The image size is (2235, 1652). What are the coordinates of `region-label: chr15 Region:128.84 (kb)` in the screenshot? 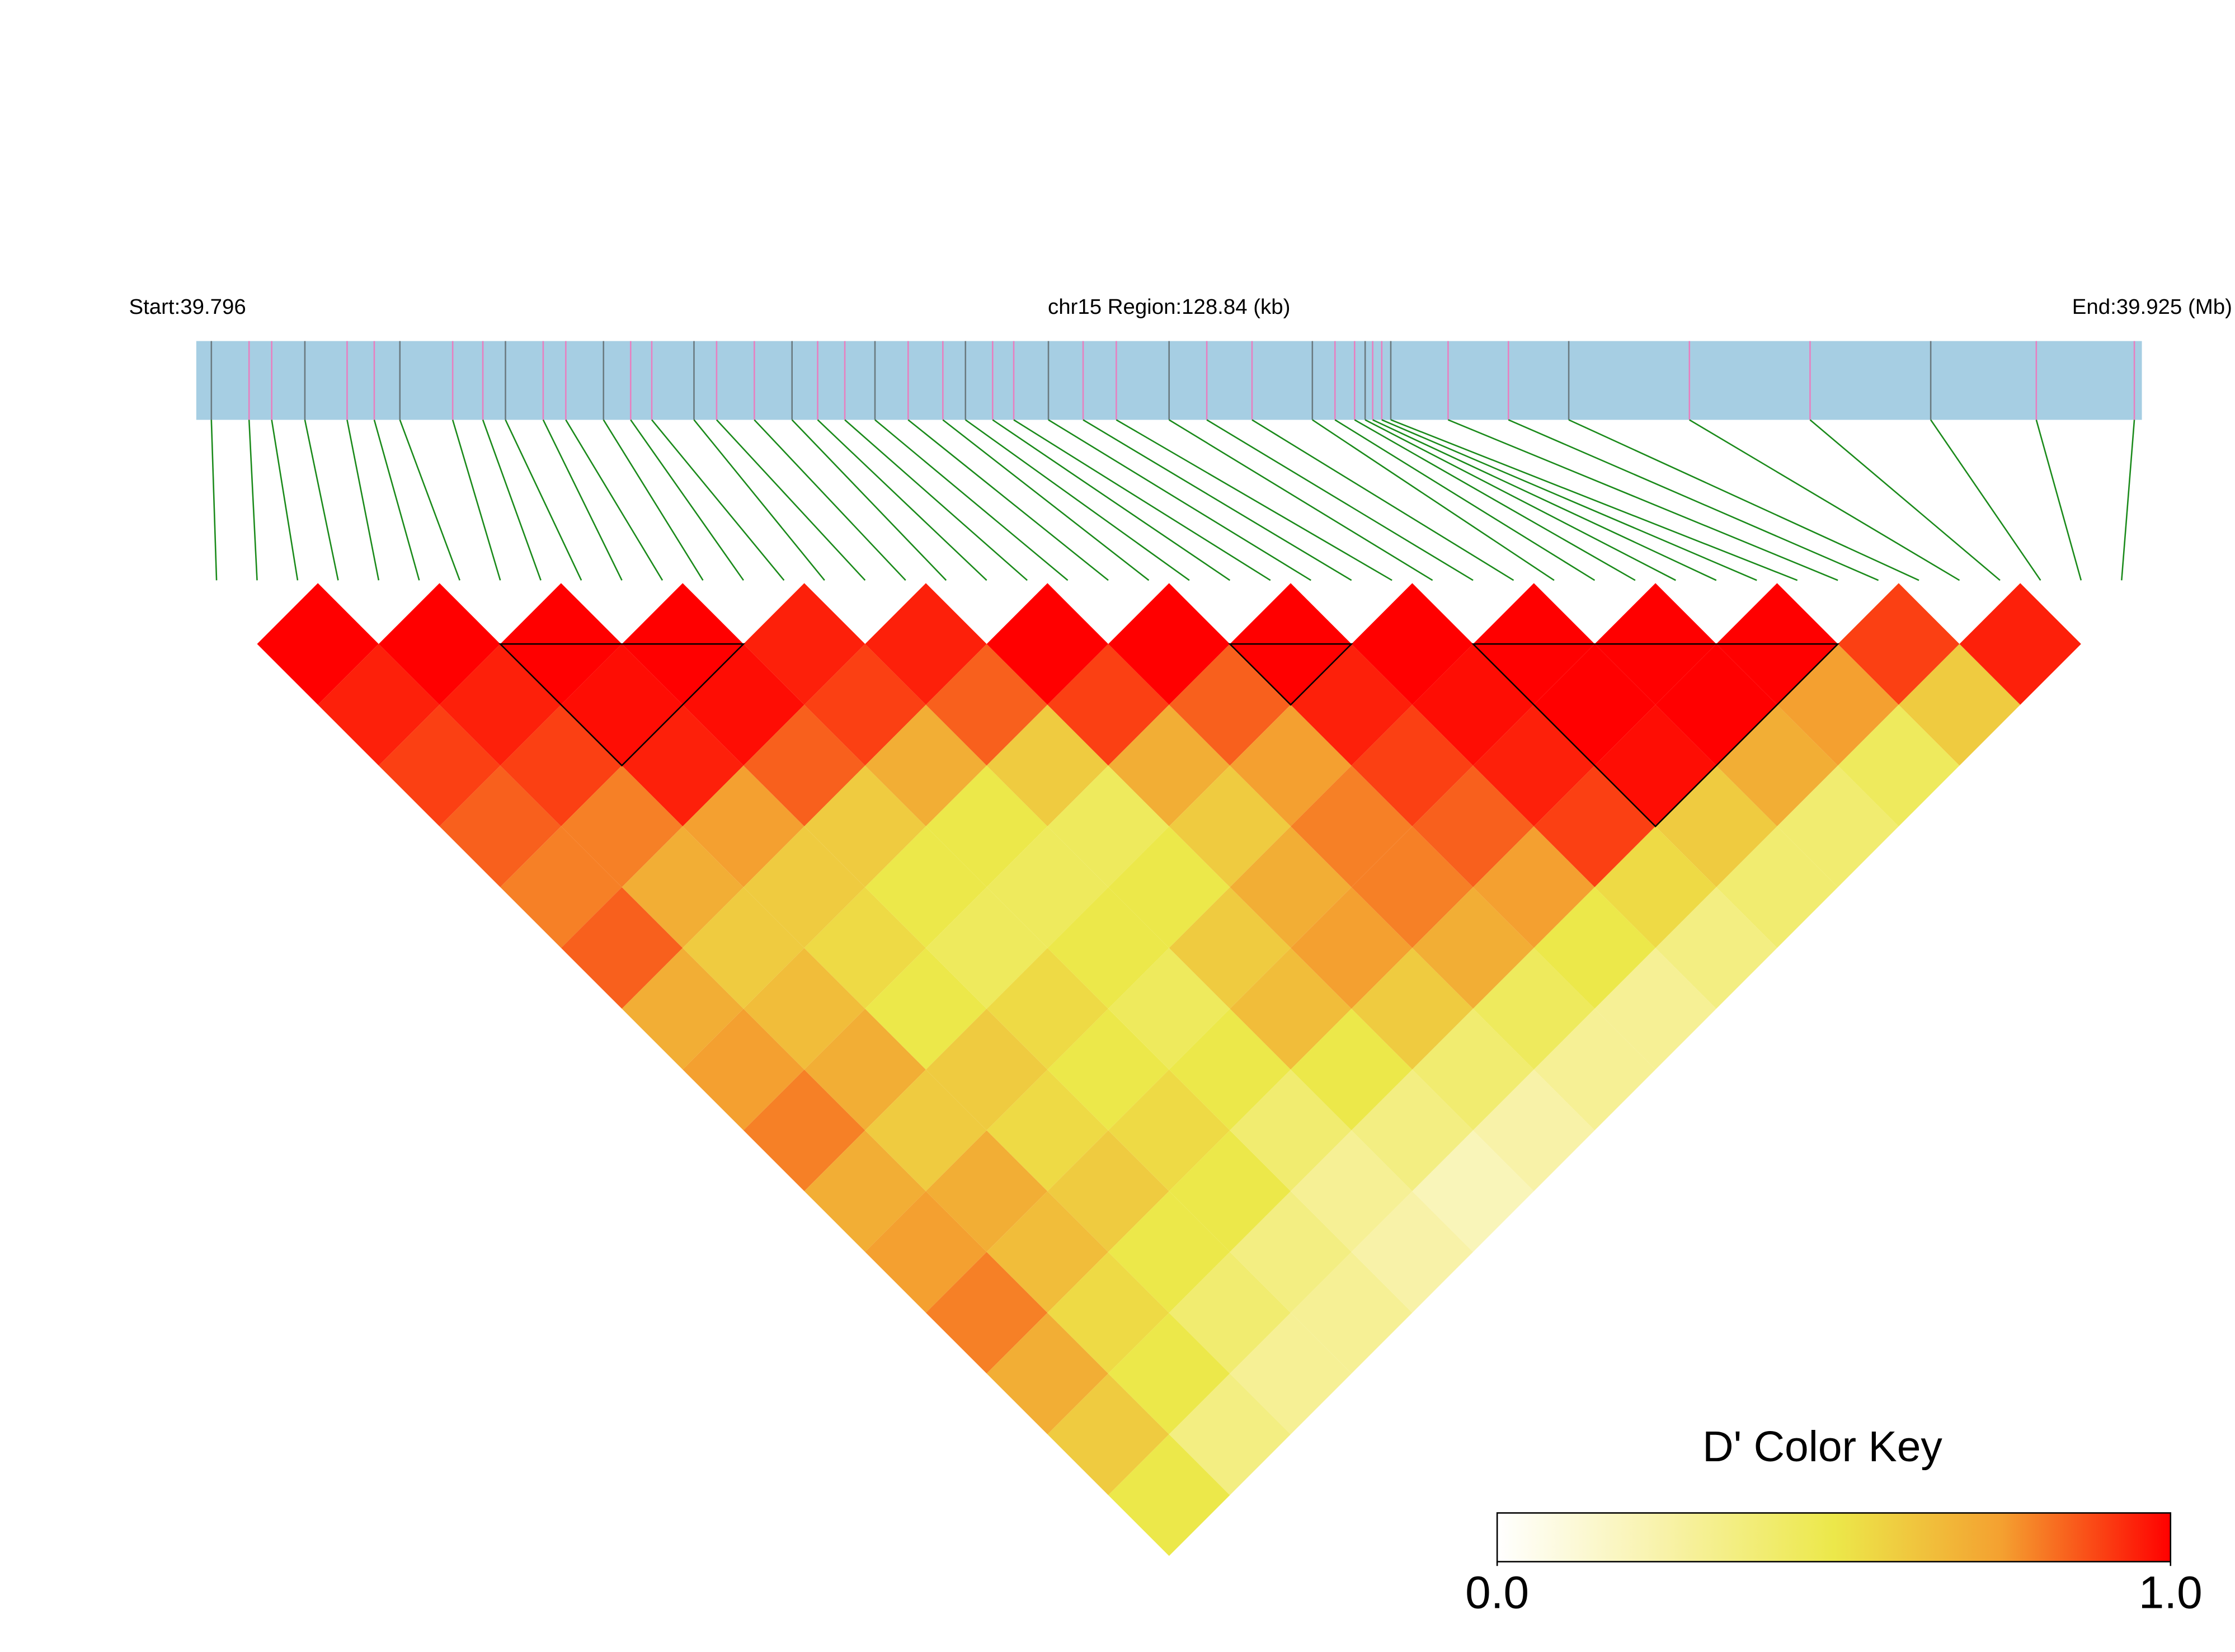 It's located at (1169, 307).